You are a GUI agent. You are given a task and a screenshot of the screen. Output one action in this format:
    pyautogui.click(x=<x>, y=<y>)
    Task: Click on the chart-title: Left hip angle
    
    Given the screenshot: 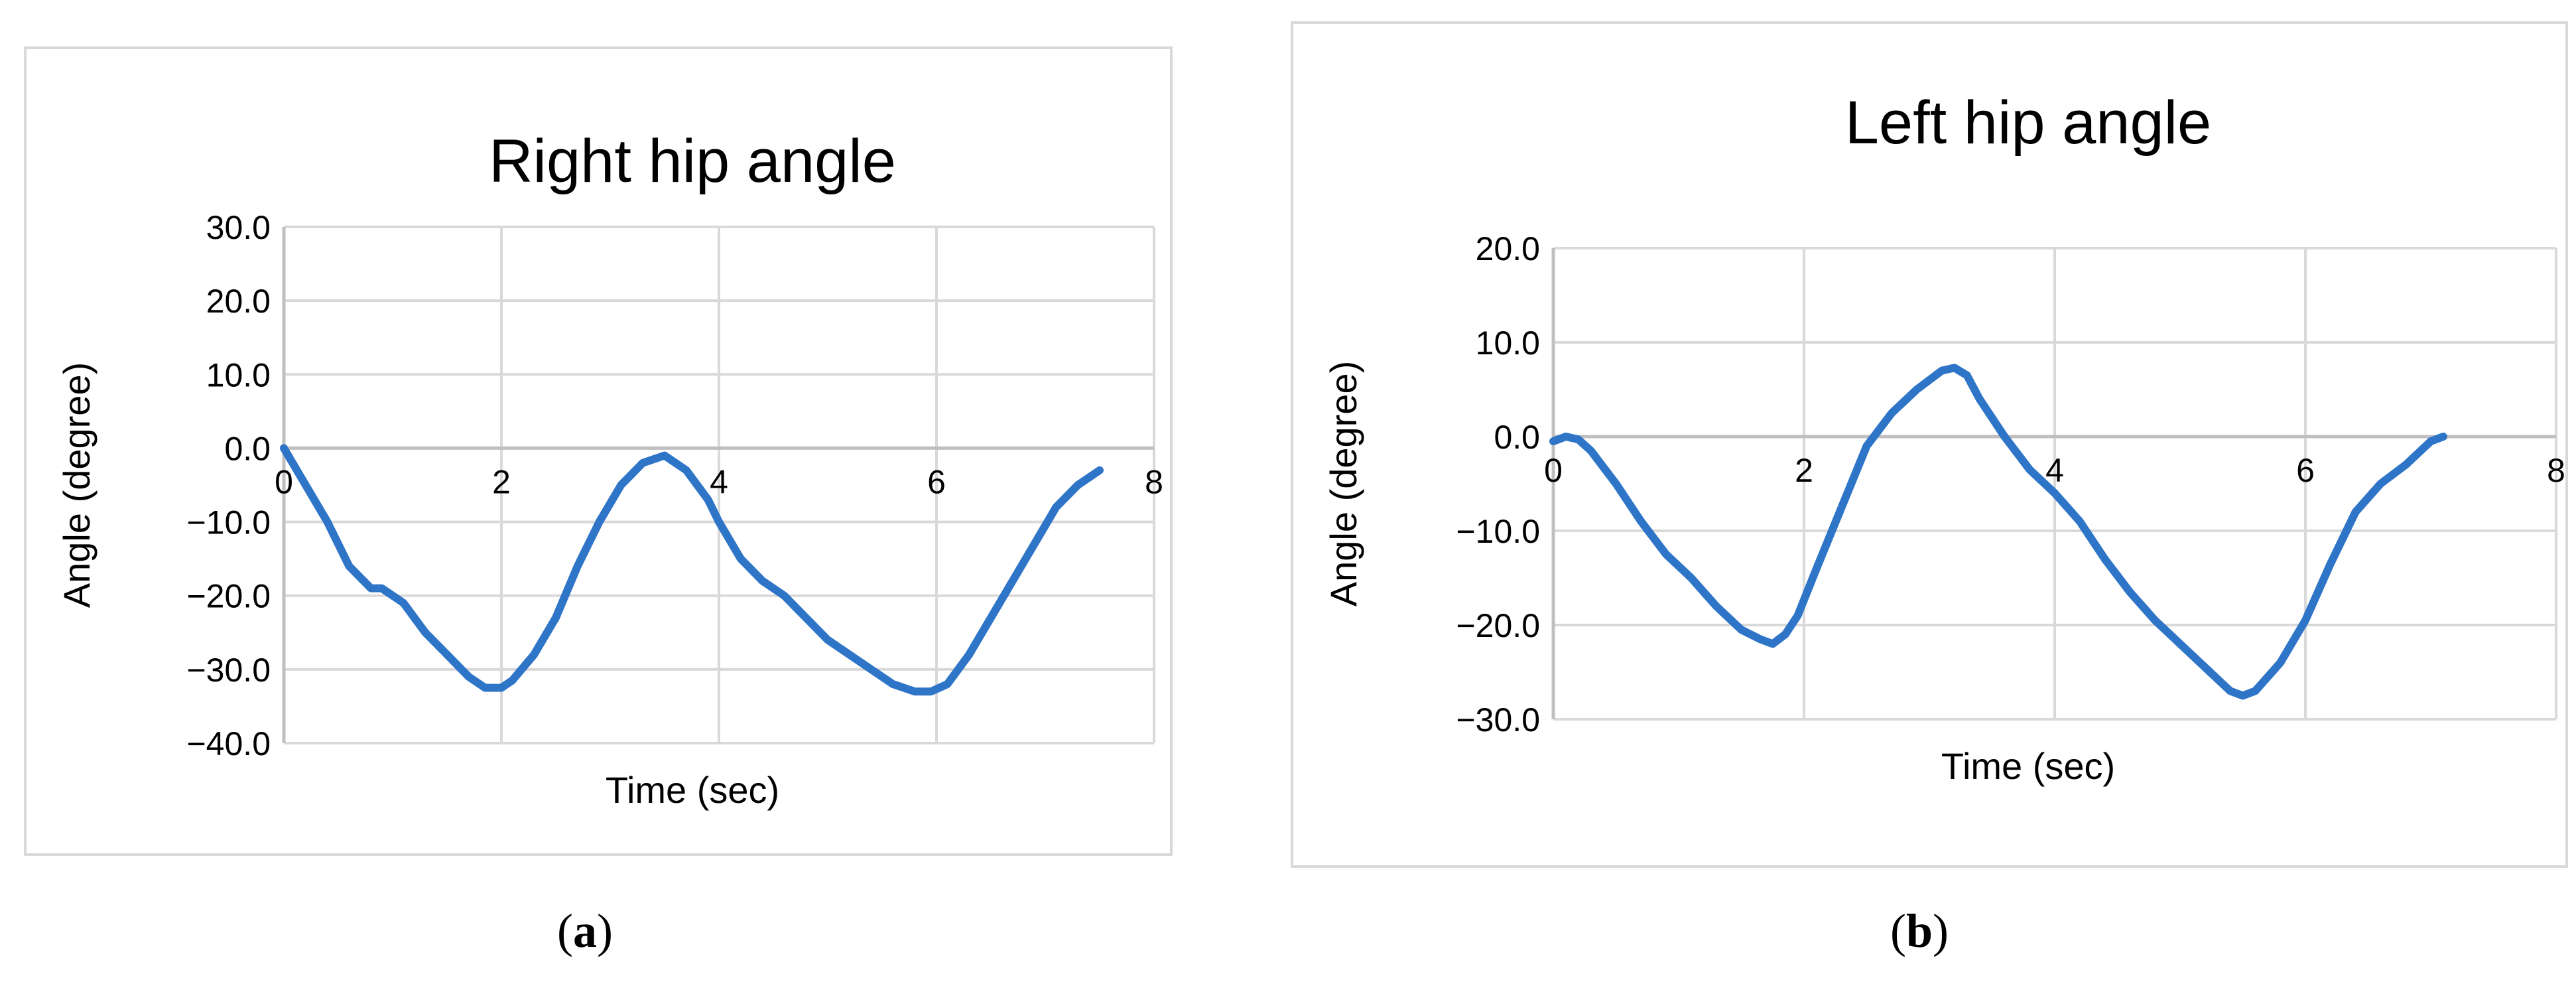 What is the action you would take?
    pyautogui.click(x=2028, y=123)
    